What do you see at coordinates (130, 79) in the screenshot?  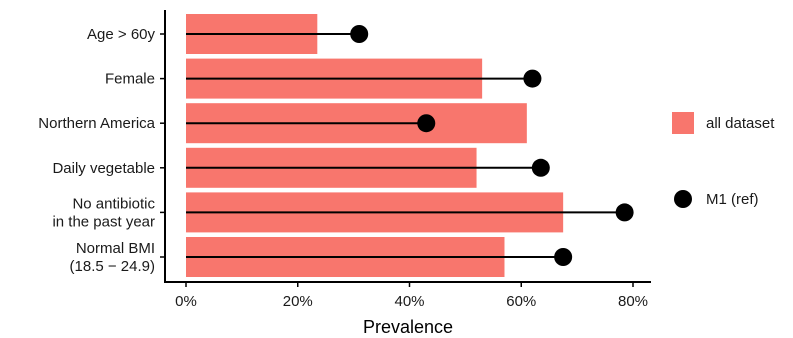 I see `y-category-label: Female` at bounding box center [130, 79].